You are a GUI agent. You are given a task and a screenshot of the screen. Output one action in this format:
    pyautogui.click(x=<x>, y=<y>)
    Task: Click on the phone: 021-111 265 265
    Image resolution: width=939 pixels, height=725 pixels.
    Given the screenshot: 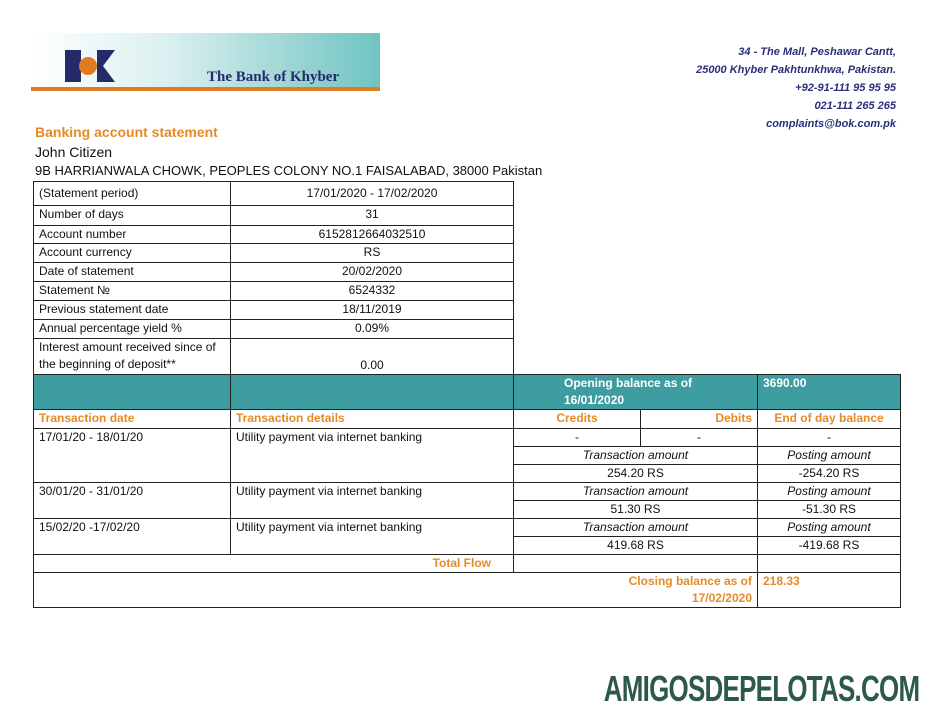 What is the action you would take?
    pyautogui.click(x=855, y=106)
    